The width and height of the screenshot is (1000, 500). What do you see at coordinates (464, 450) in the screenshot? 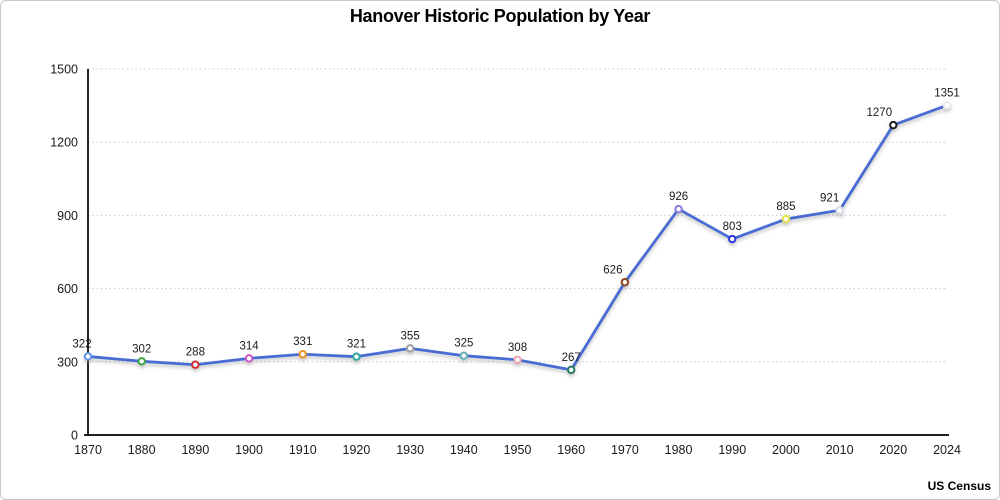
I see `x-tick-label: 1940` at bounding box center [464, 450].